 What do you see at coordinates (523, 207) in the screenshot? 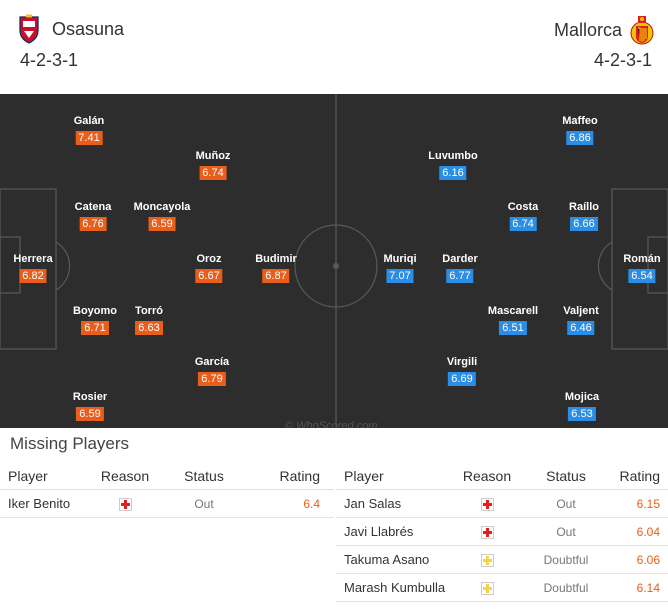
I see `player-name: Costa` at bounding box center [523, 207].